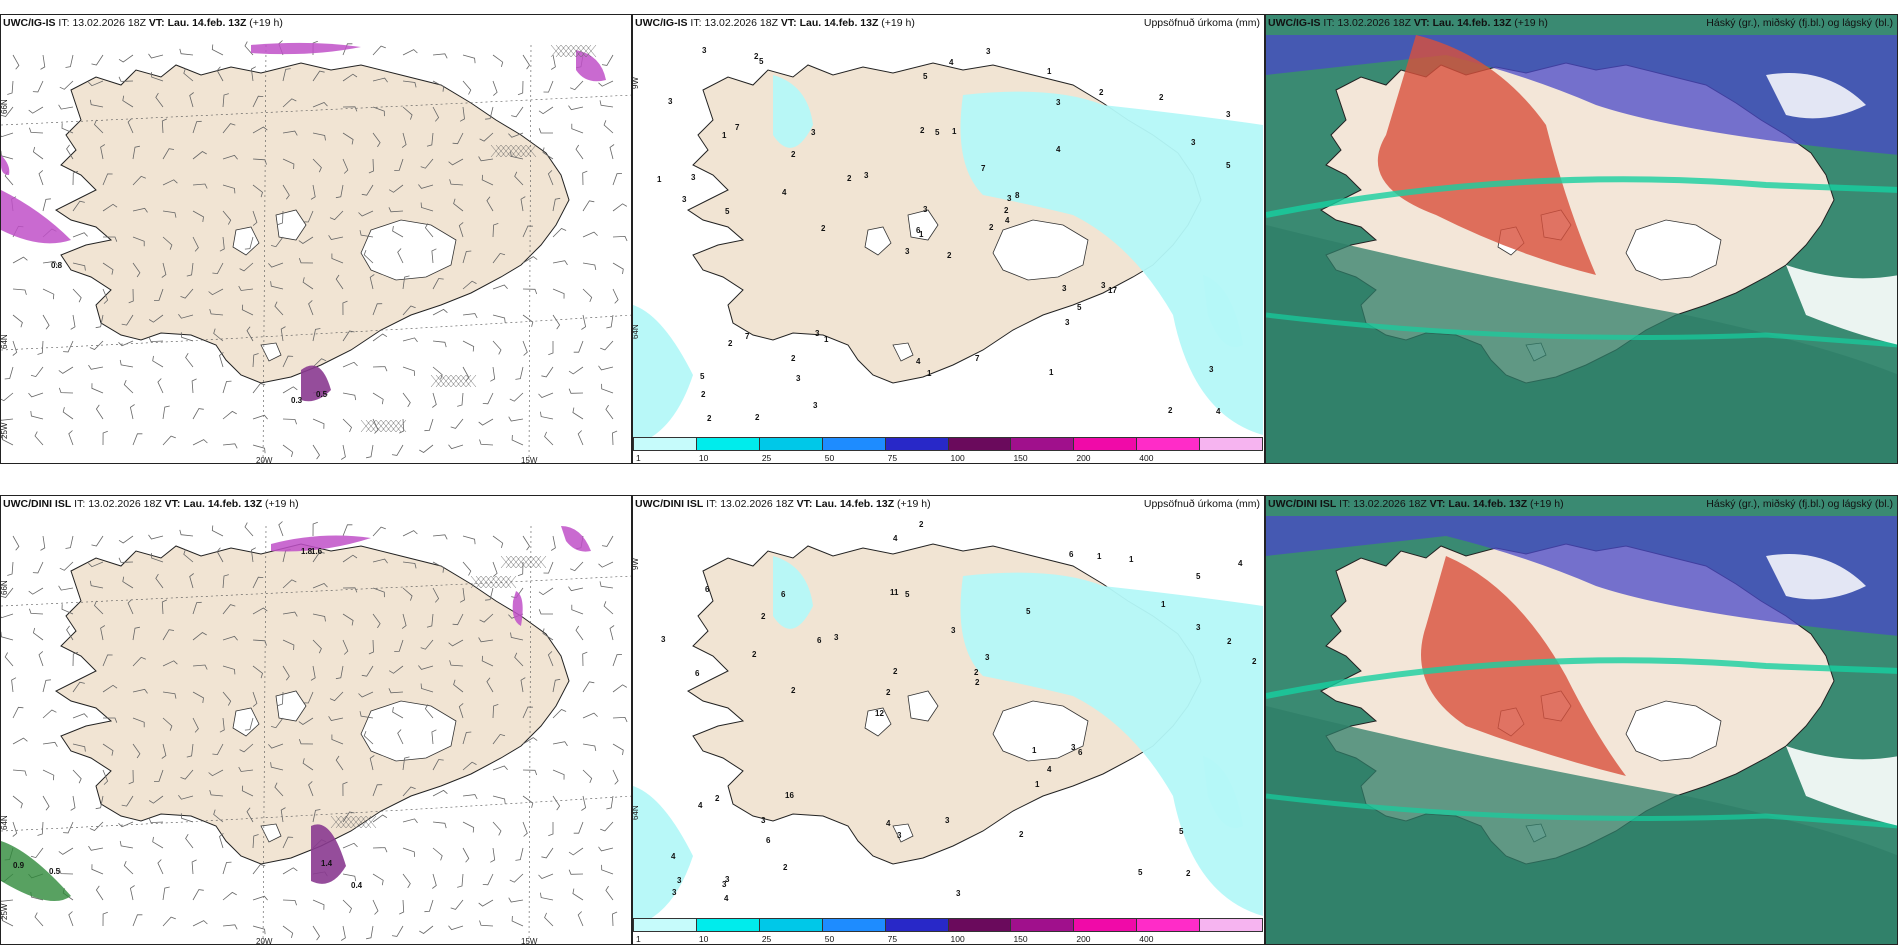 The image size is (1900, 950). I want to click on high-cloud-band, so click(1581, 197).